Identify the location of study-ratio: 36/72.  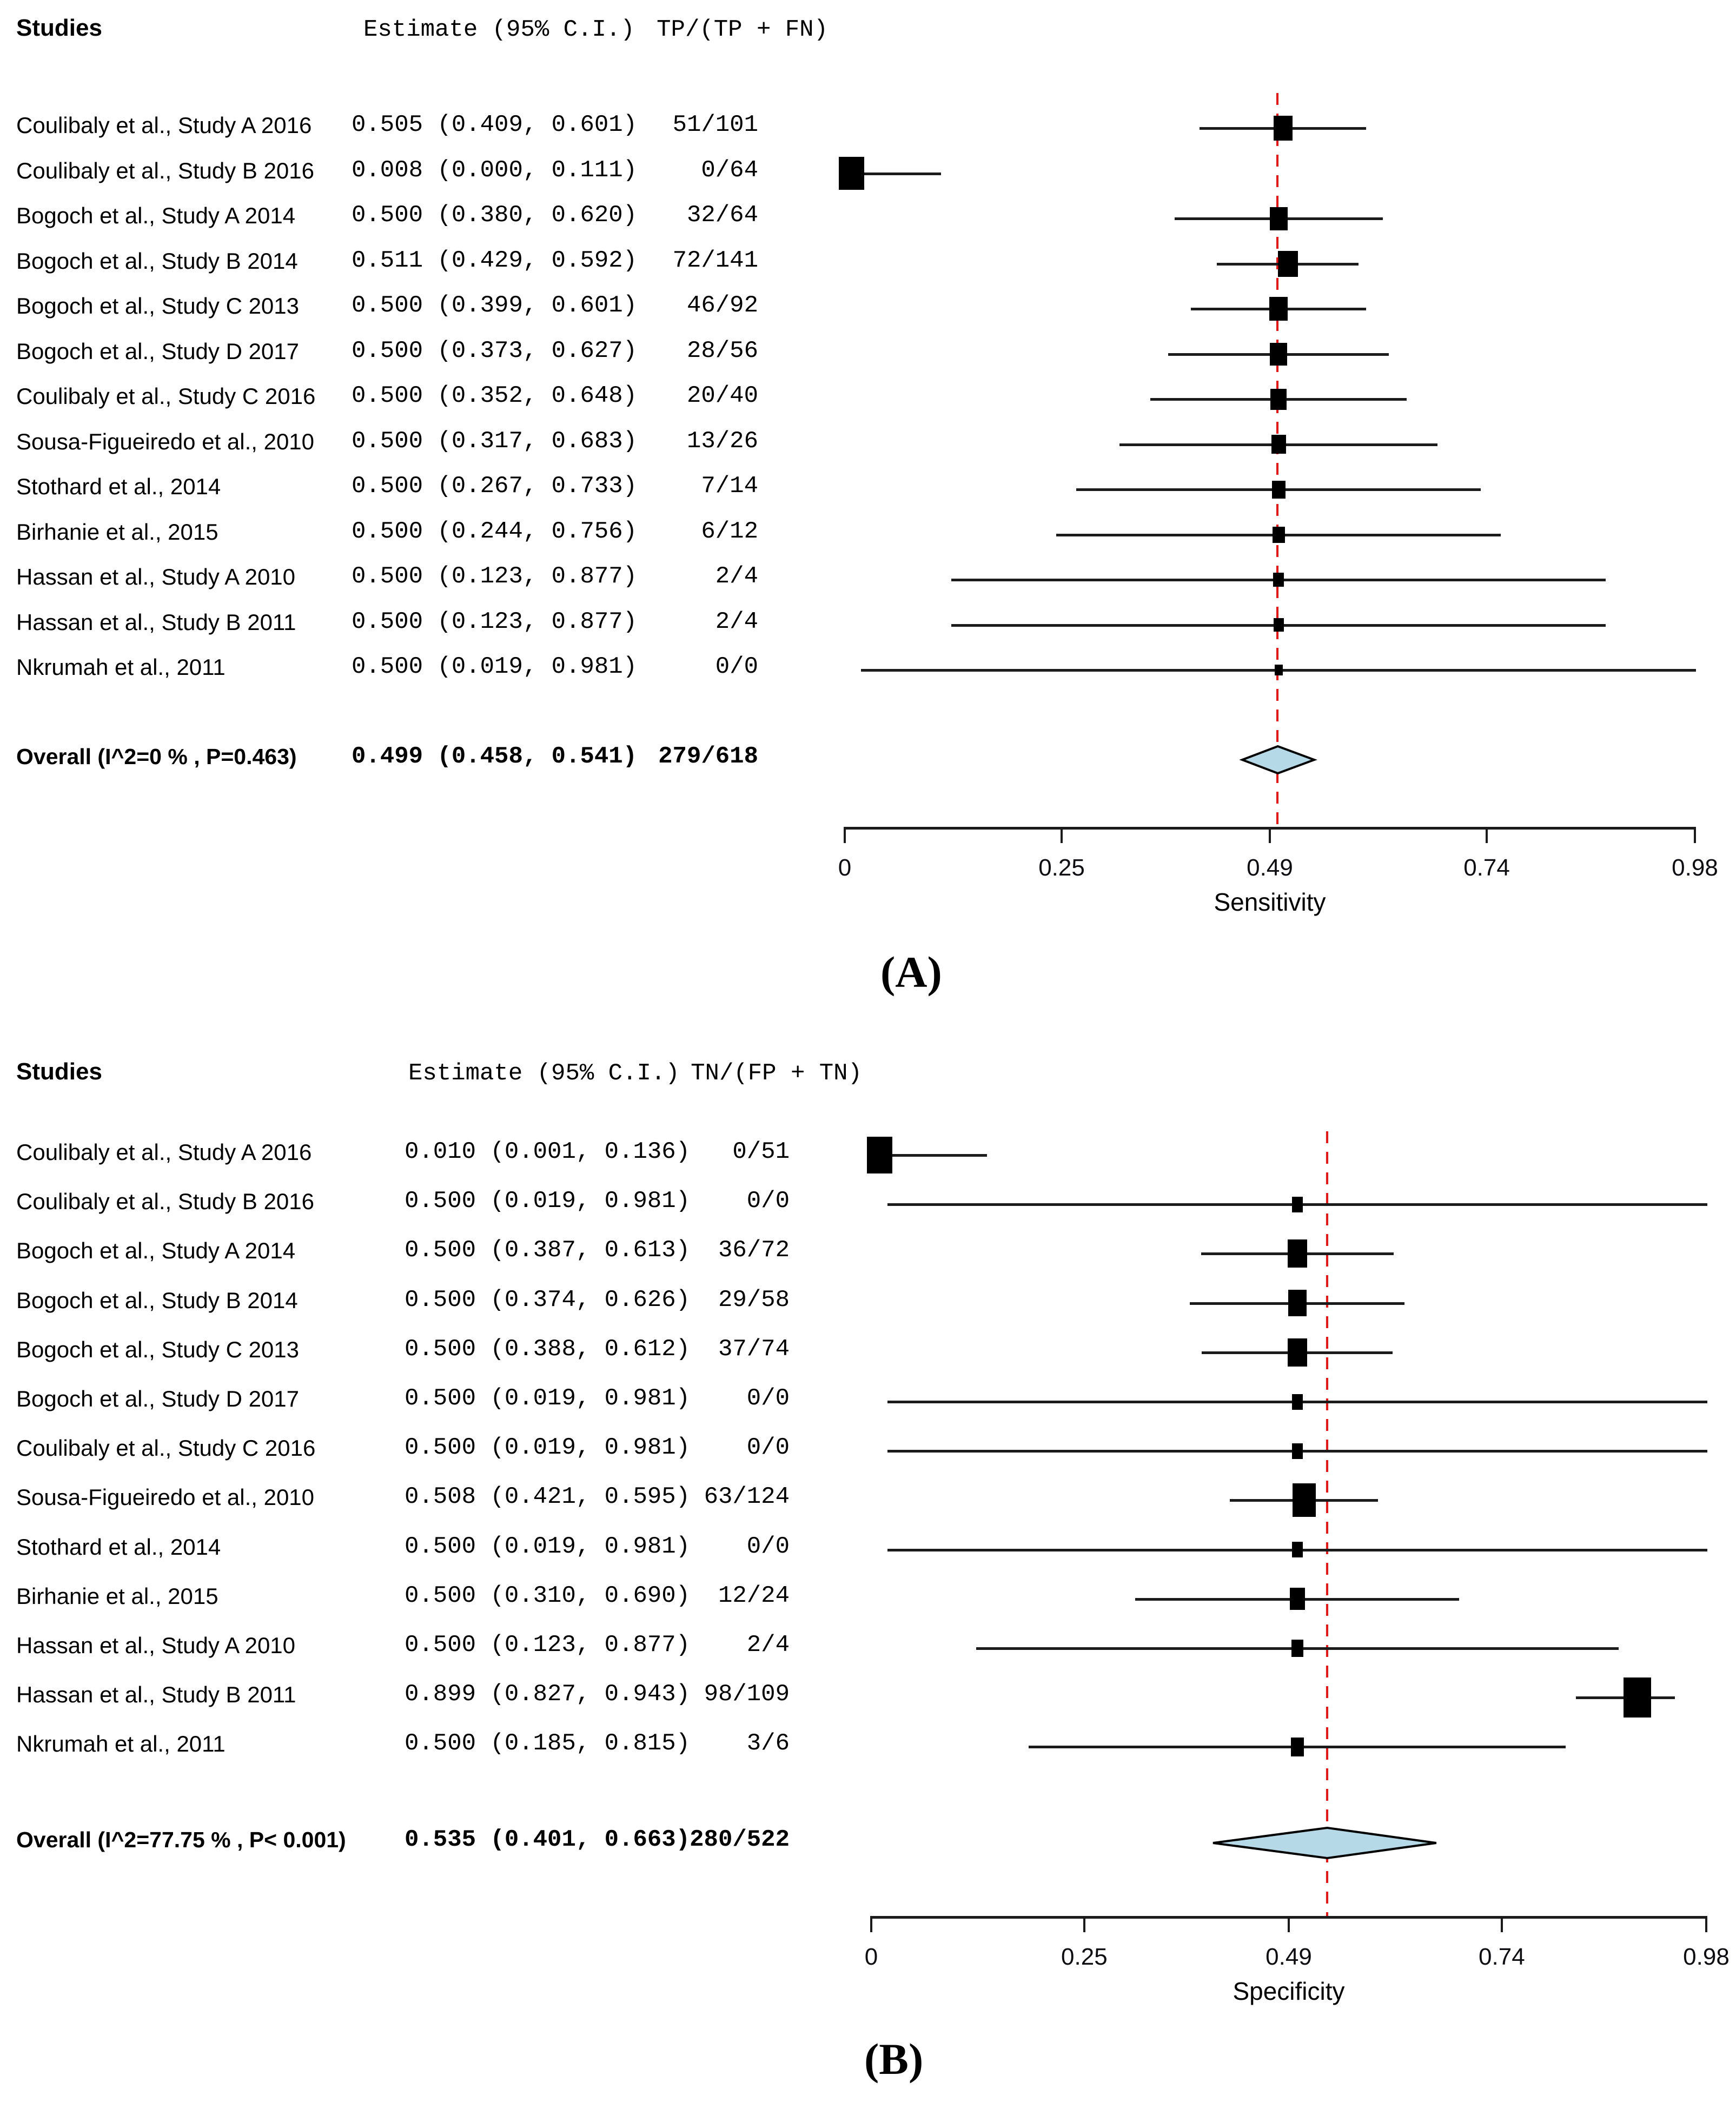
(754, 1250).